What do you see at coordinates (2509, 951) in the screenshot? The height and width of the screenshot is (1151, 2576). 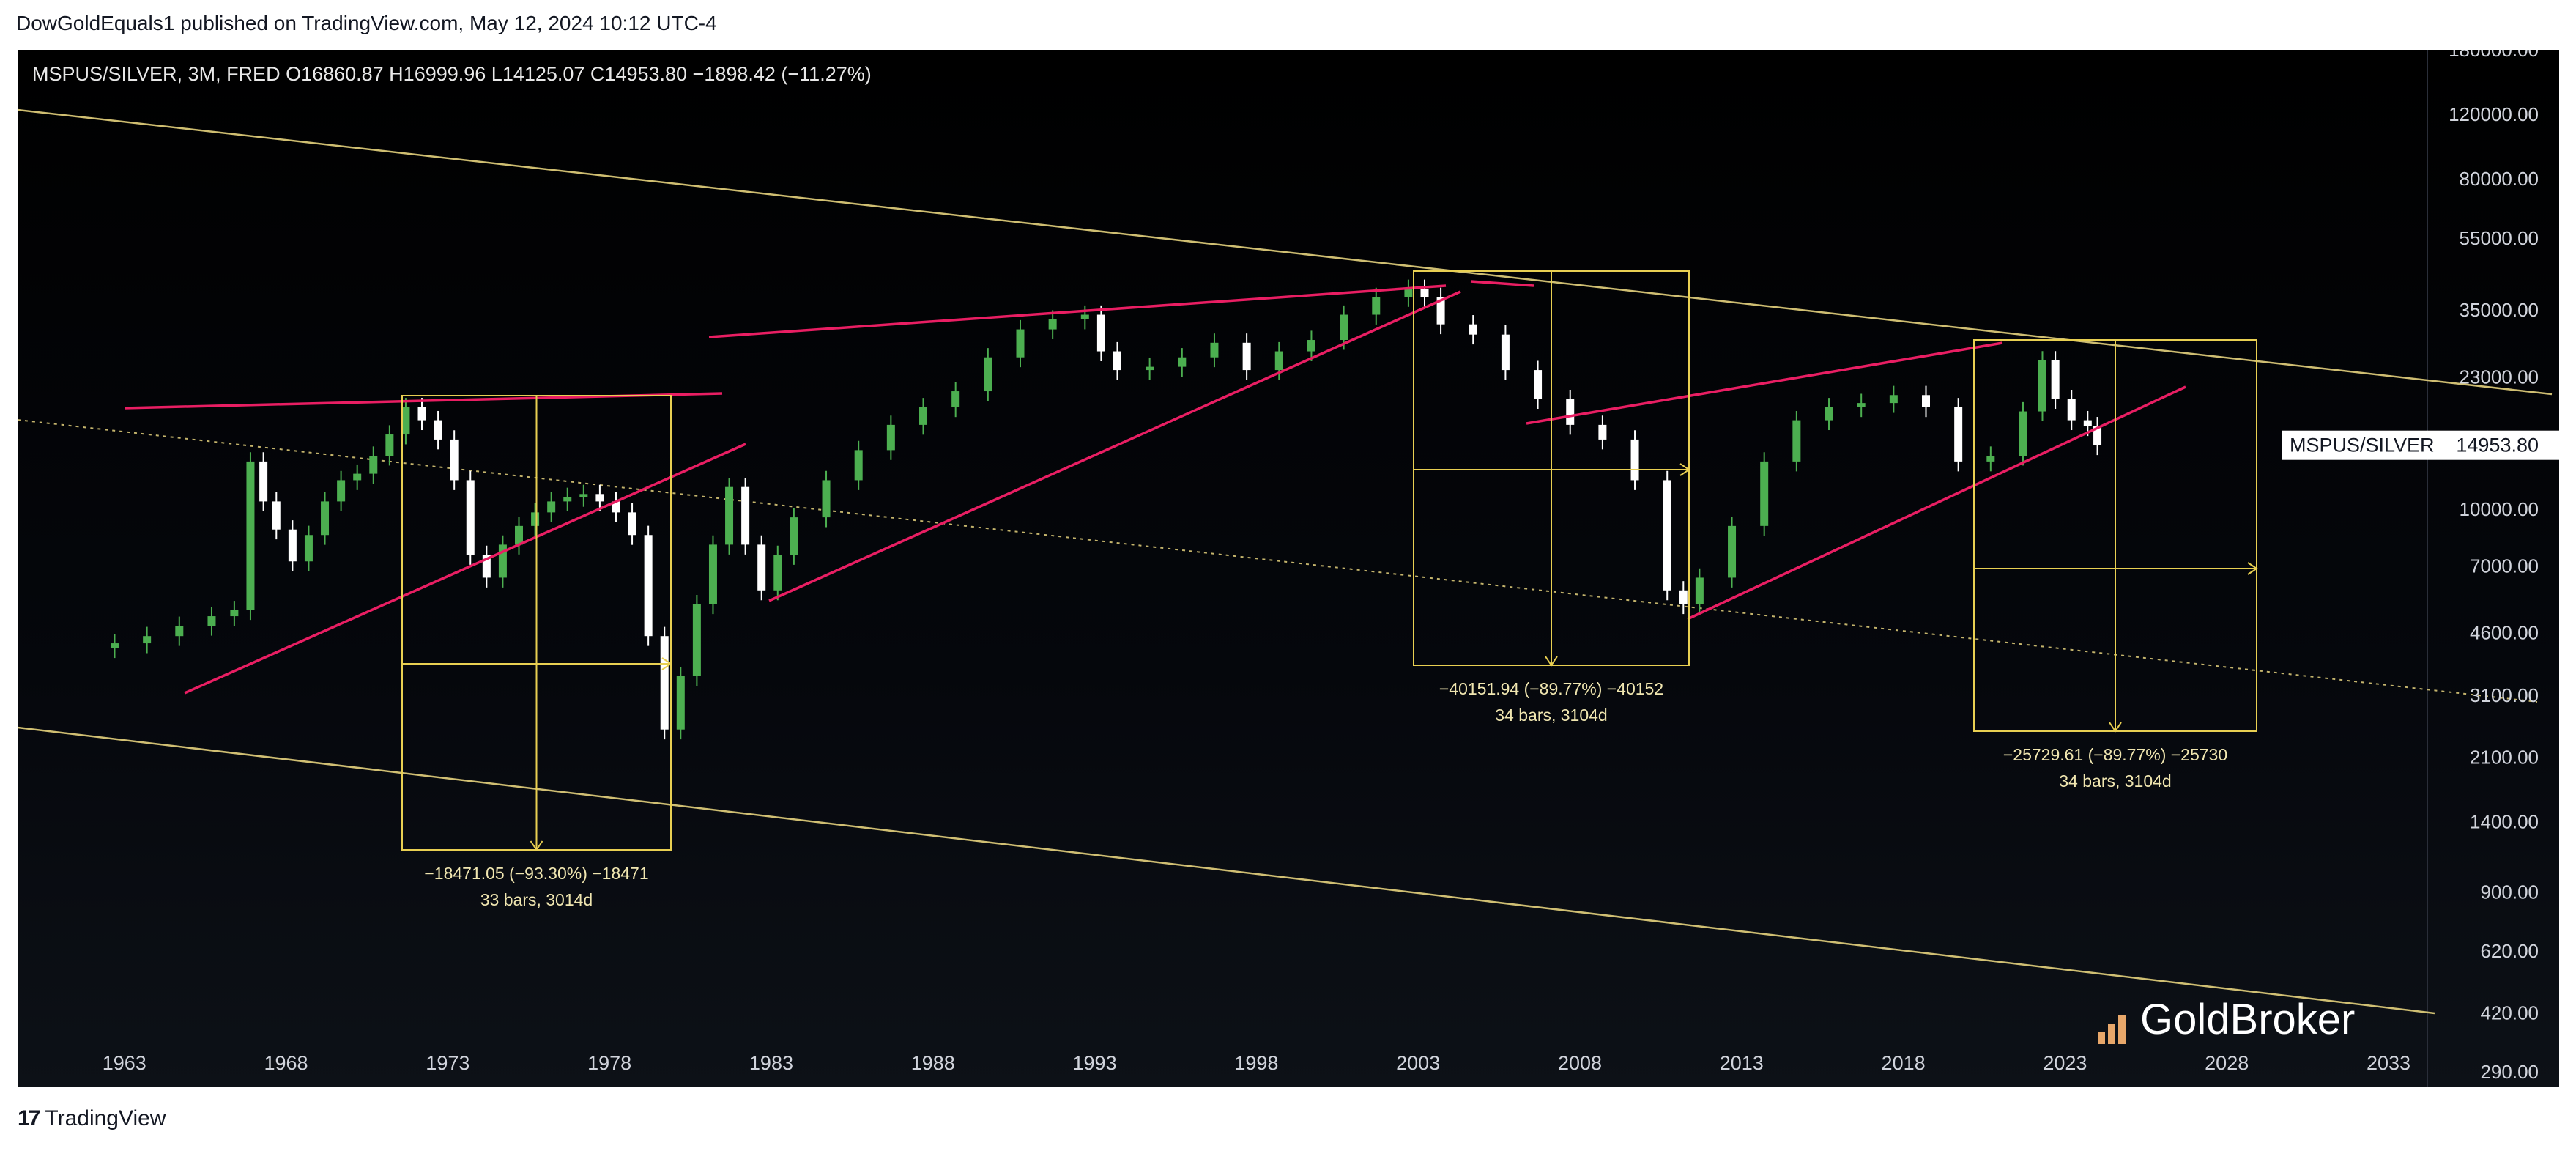 I see `y-tick-label: 620.00` at bounding box center [2509, 951].